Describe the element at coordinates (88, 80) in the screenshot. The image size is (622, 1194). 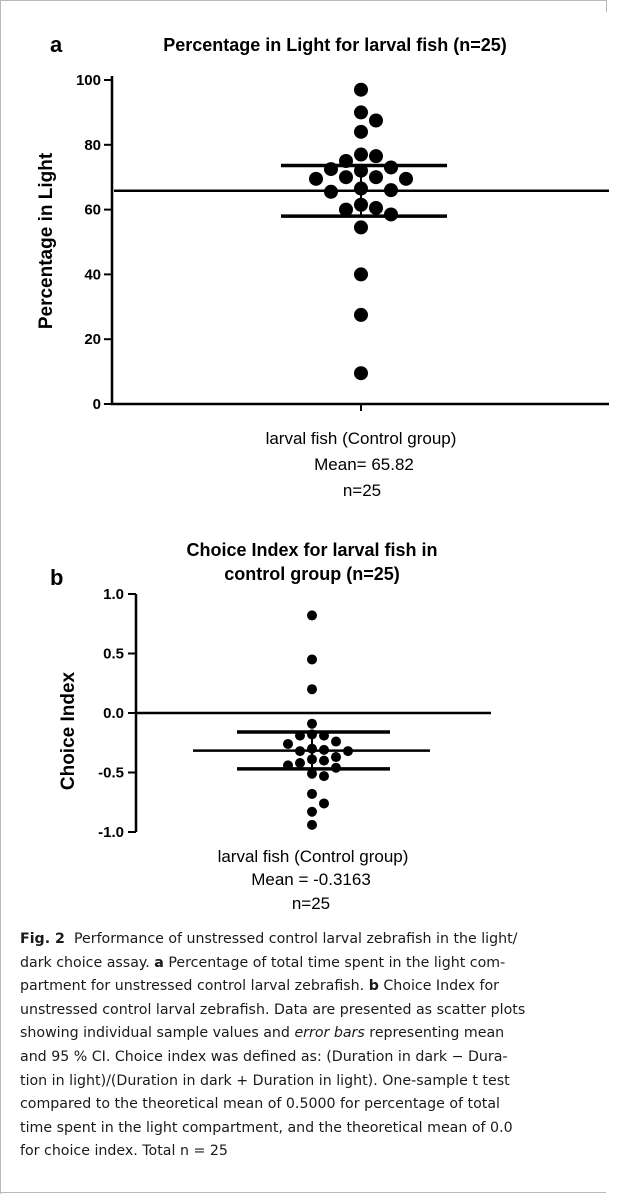
I see `panel-a-y-tick-label: 100` at that location.